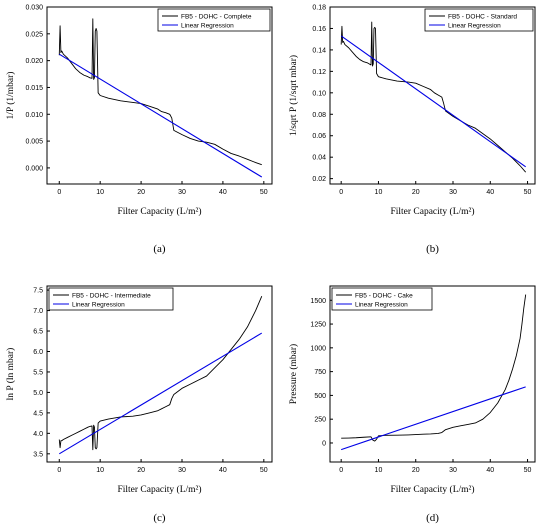 This screenshot has height=529, width=550. Describe the element at coordinates (293, 374) in the screenshot. I see `y-axis-label: Pressure (mbar)` at that location.